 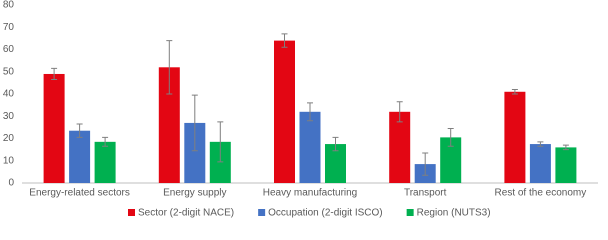 I want to click on y-tick-label: 80, so click(x=9, y=5).